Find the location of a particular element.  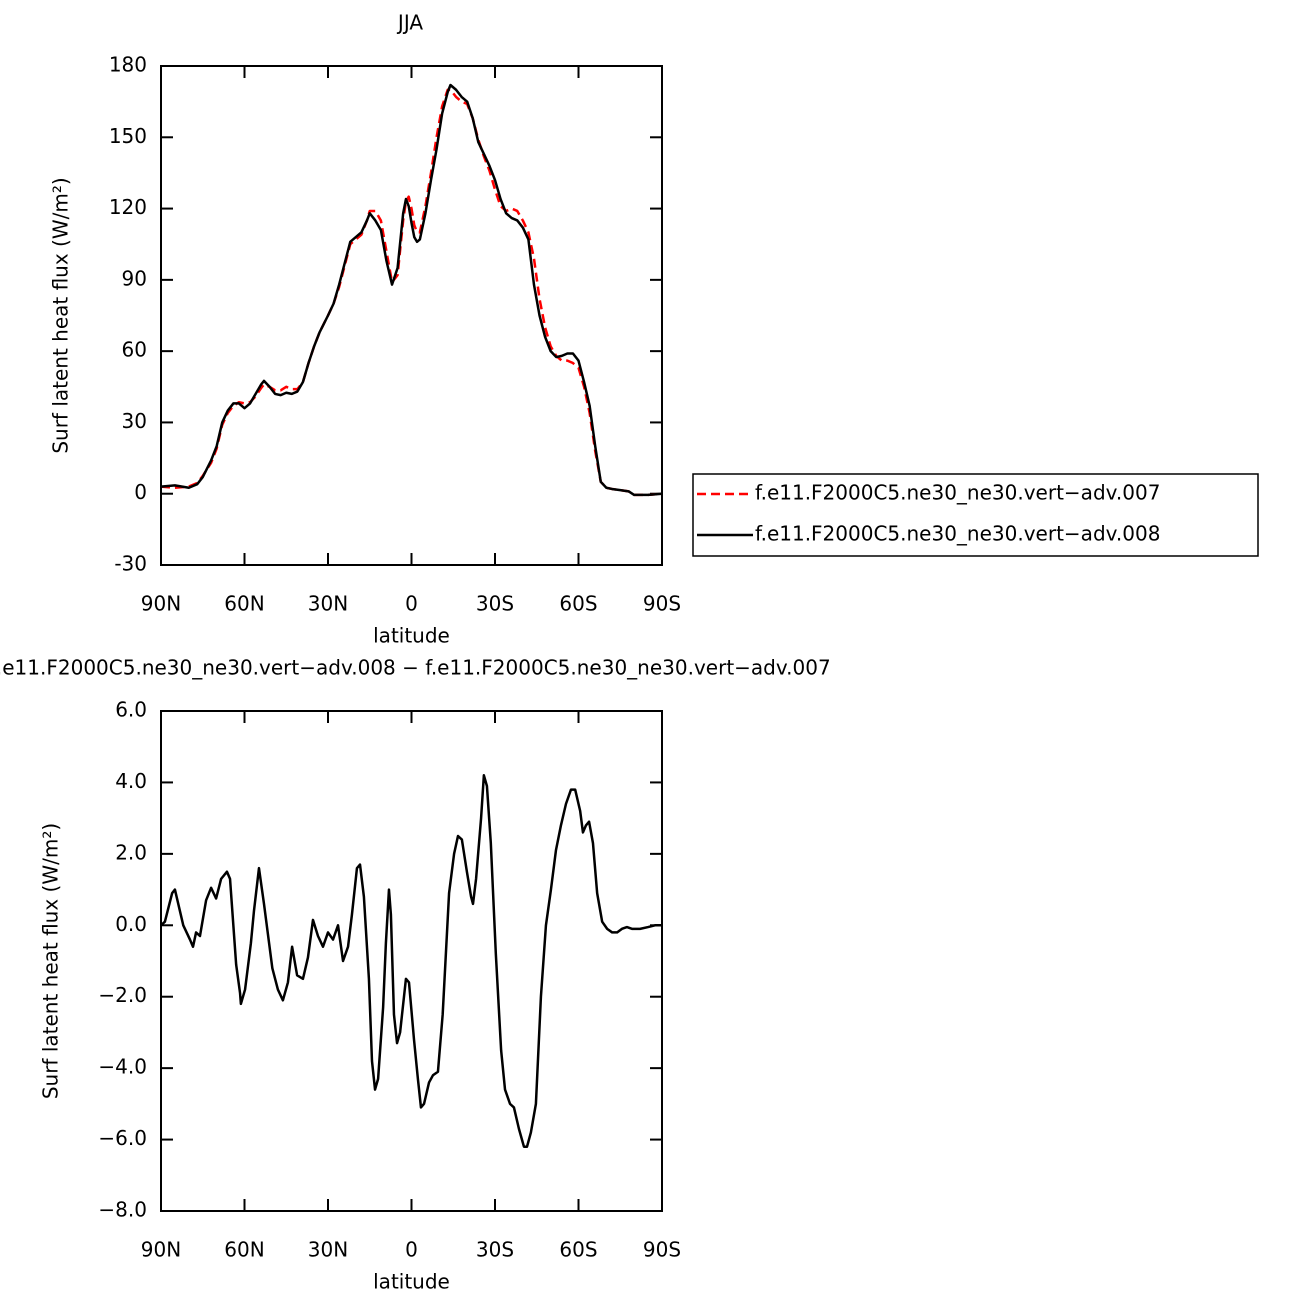

y-tick-label: −2.0 is located at coordinates (122, 995).